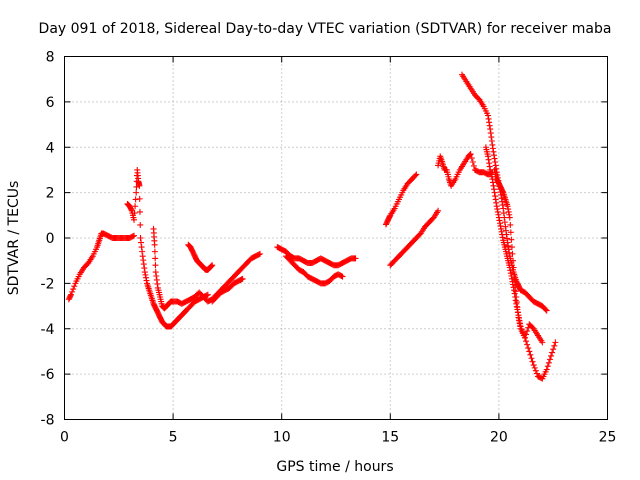 The width and height of the screenshot is (640, 480). Describe the element at coordinates (401, 199) in the screenshot. I see `series-arc8` at that location.